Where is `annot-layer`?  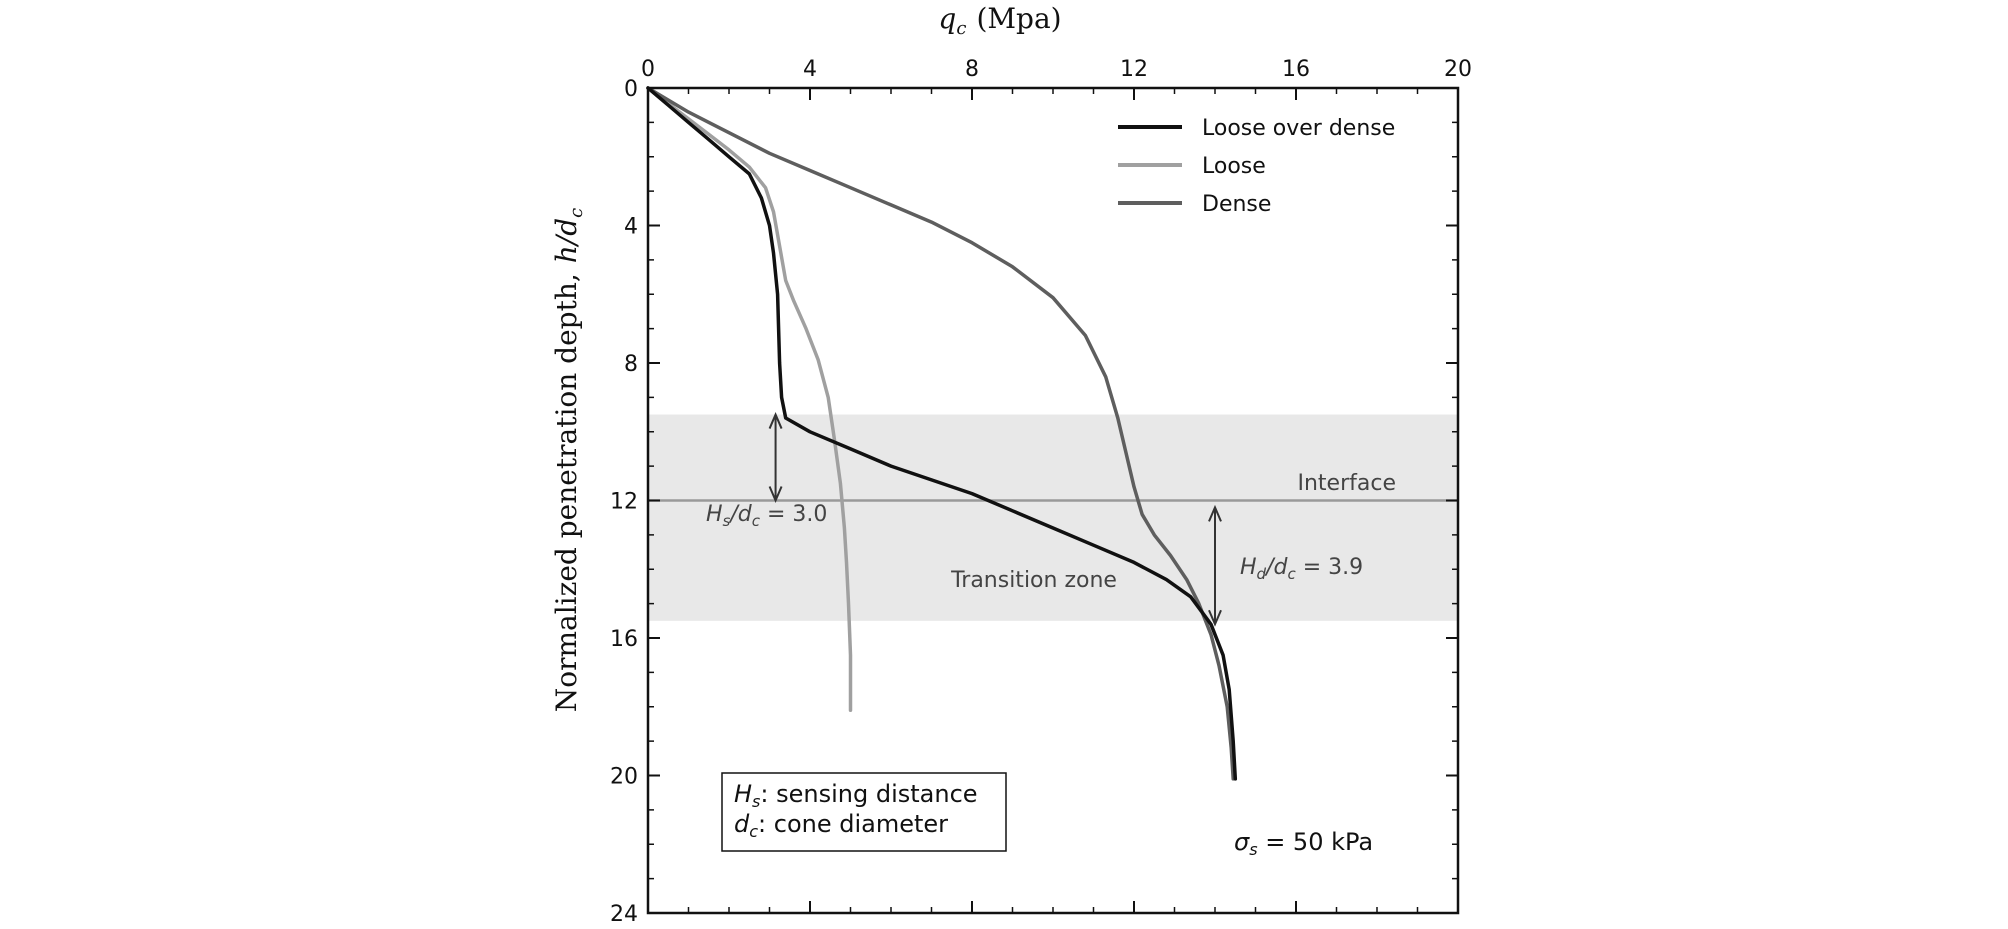 annot-layer is located at coordinates (995, 519).